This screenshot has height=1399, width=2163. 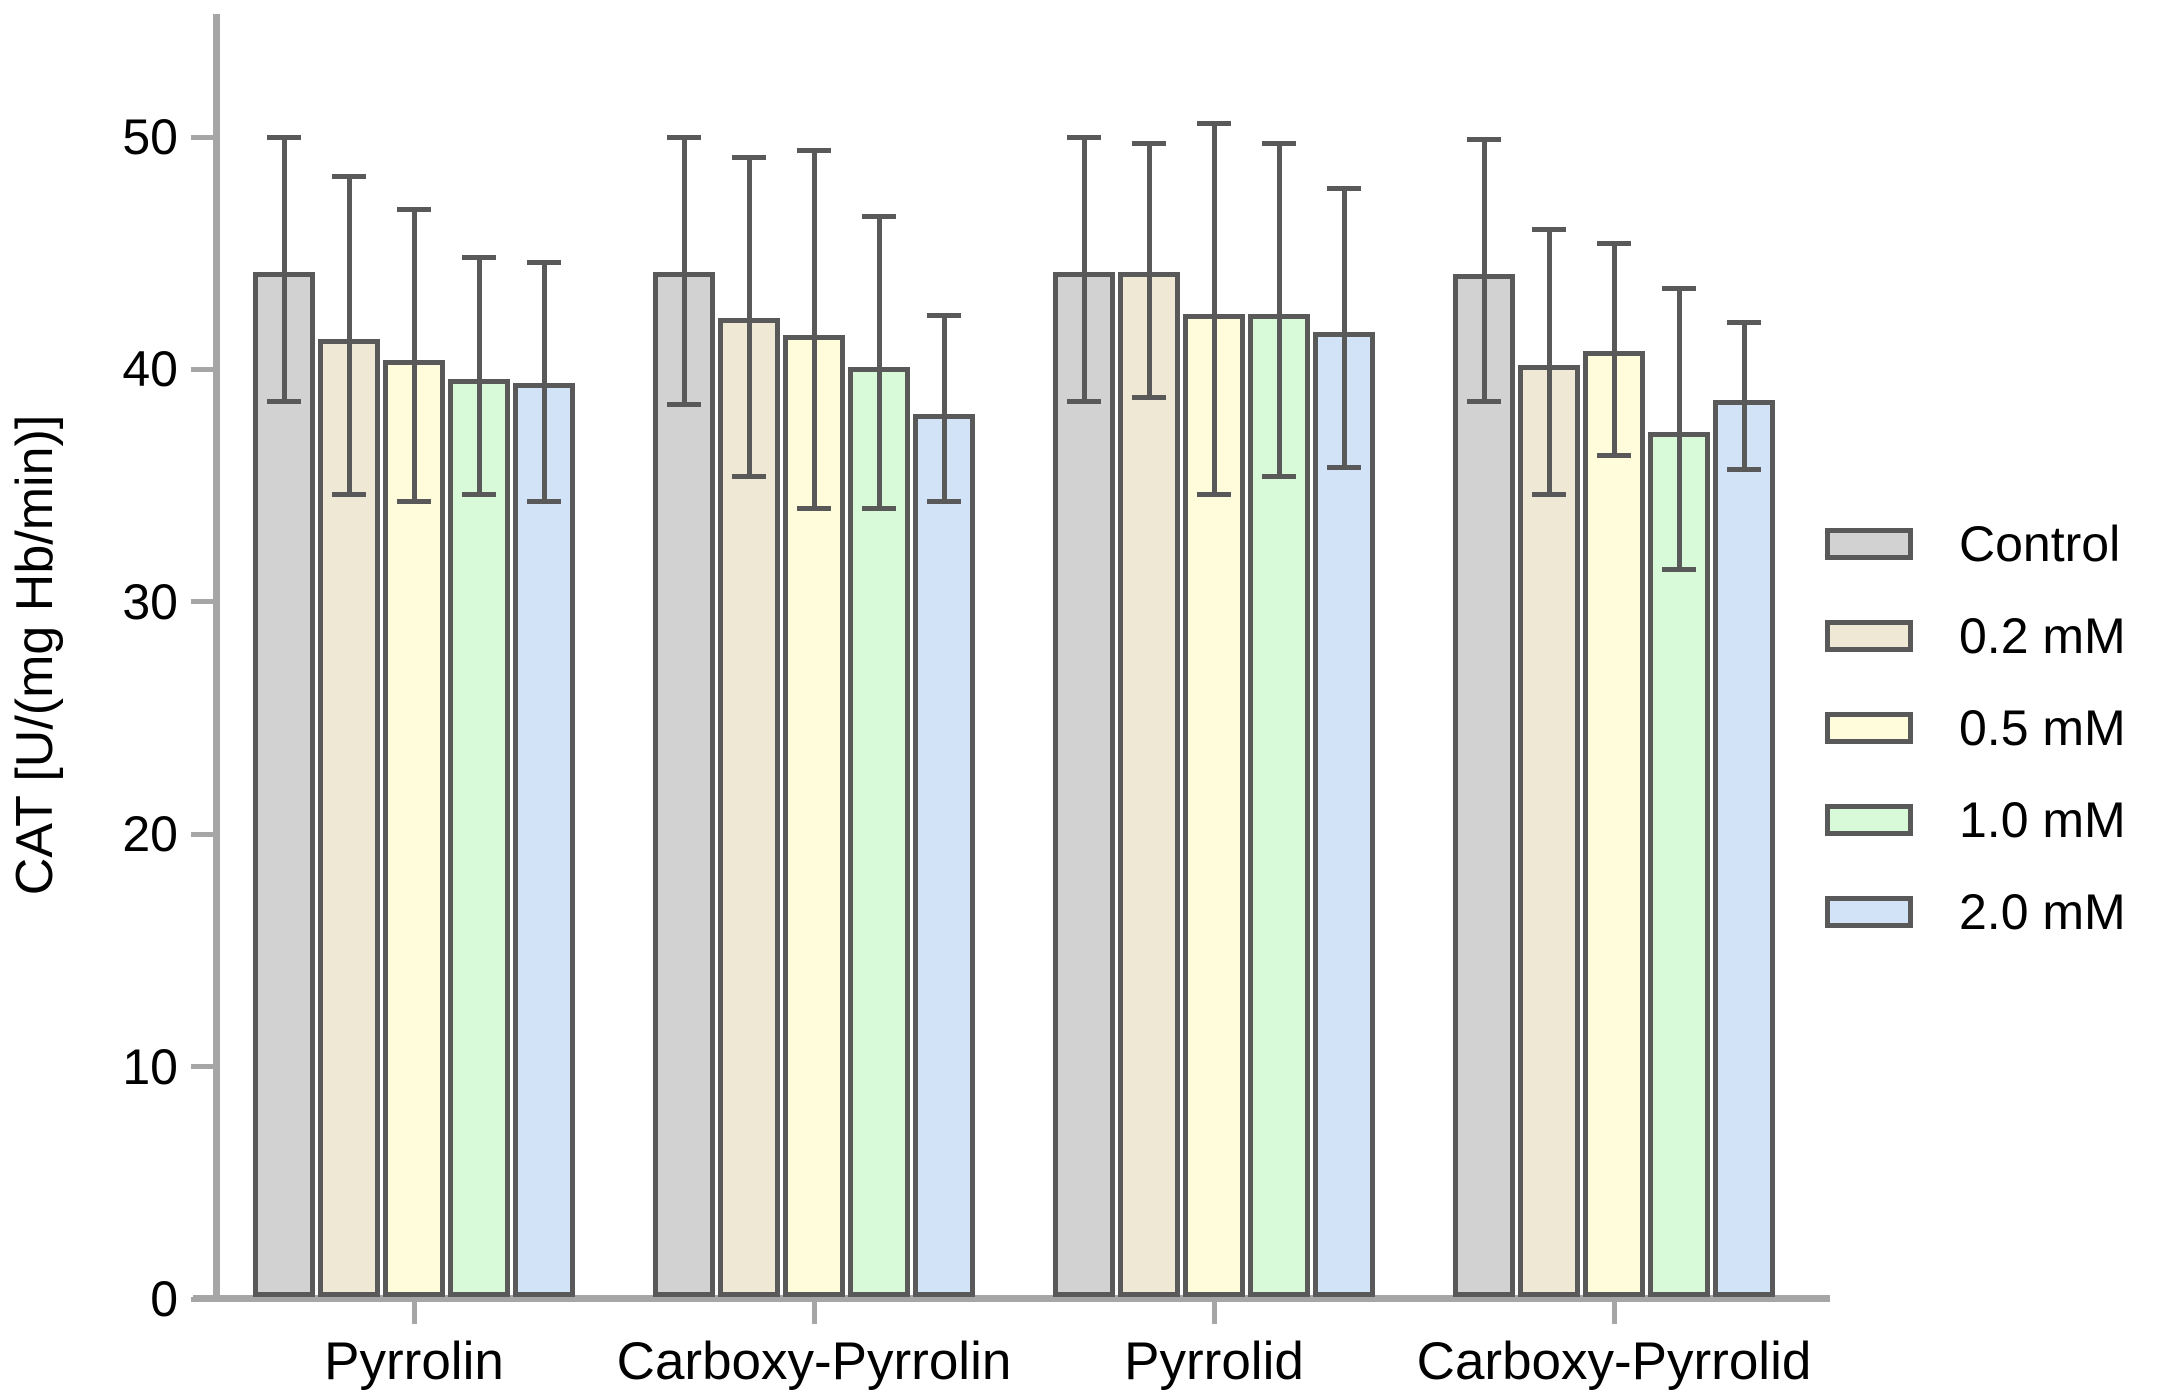 I want to click on y-tick-label: 30, so click(x=150, y=601).